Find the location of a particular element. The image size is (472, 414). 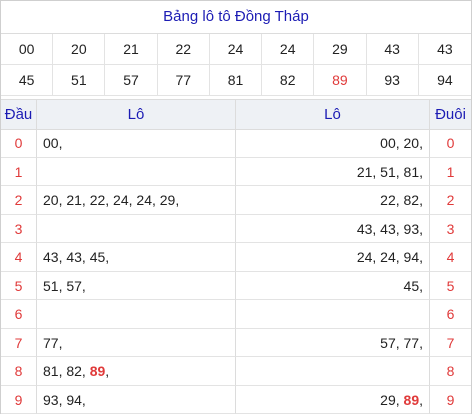

dau-cell: 7 is located at coordinates (19, 342).